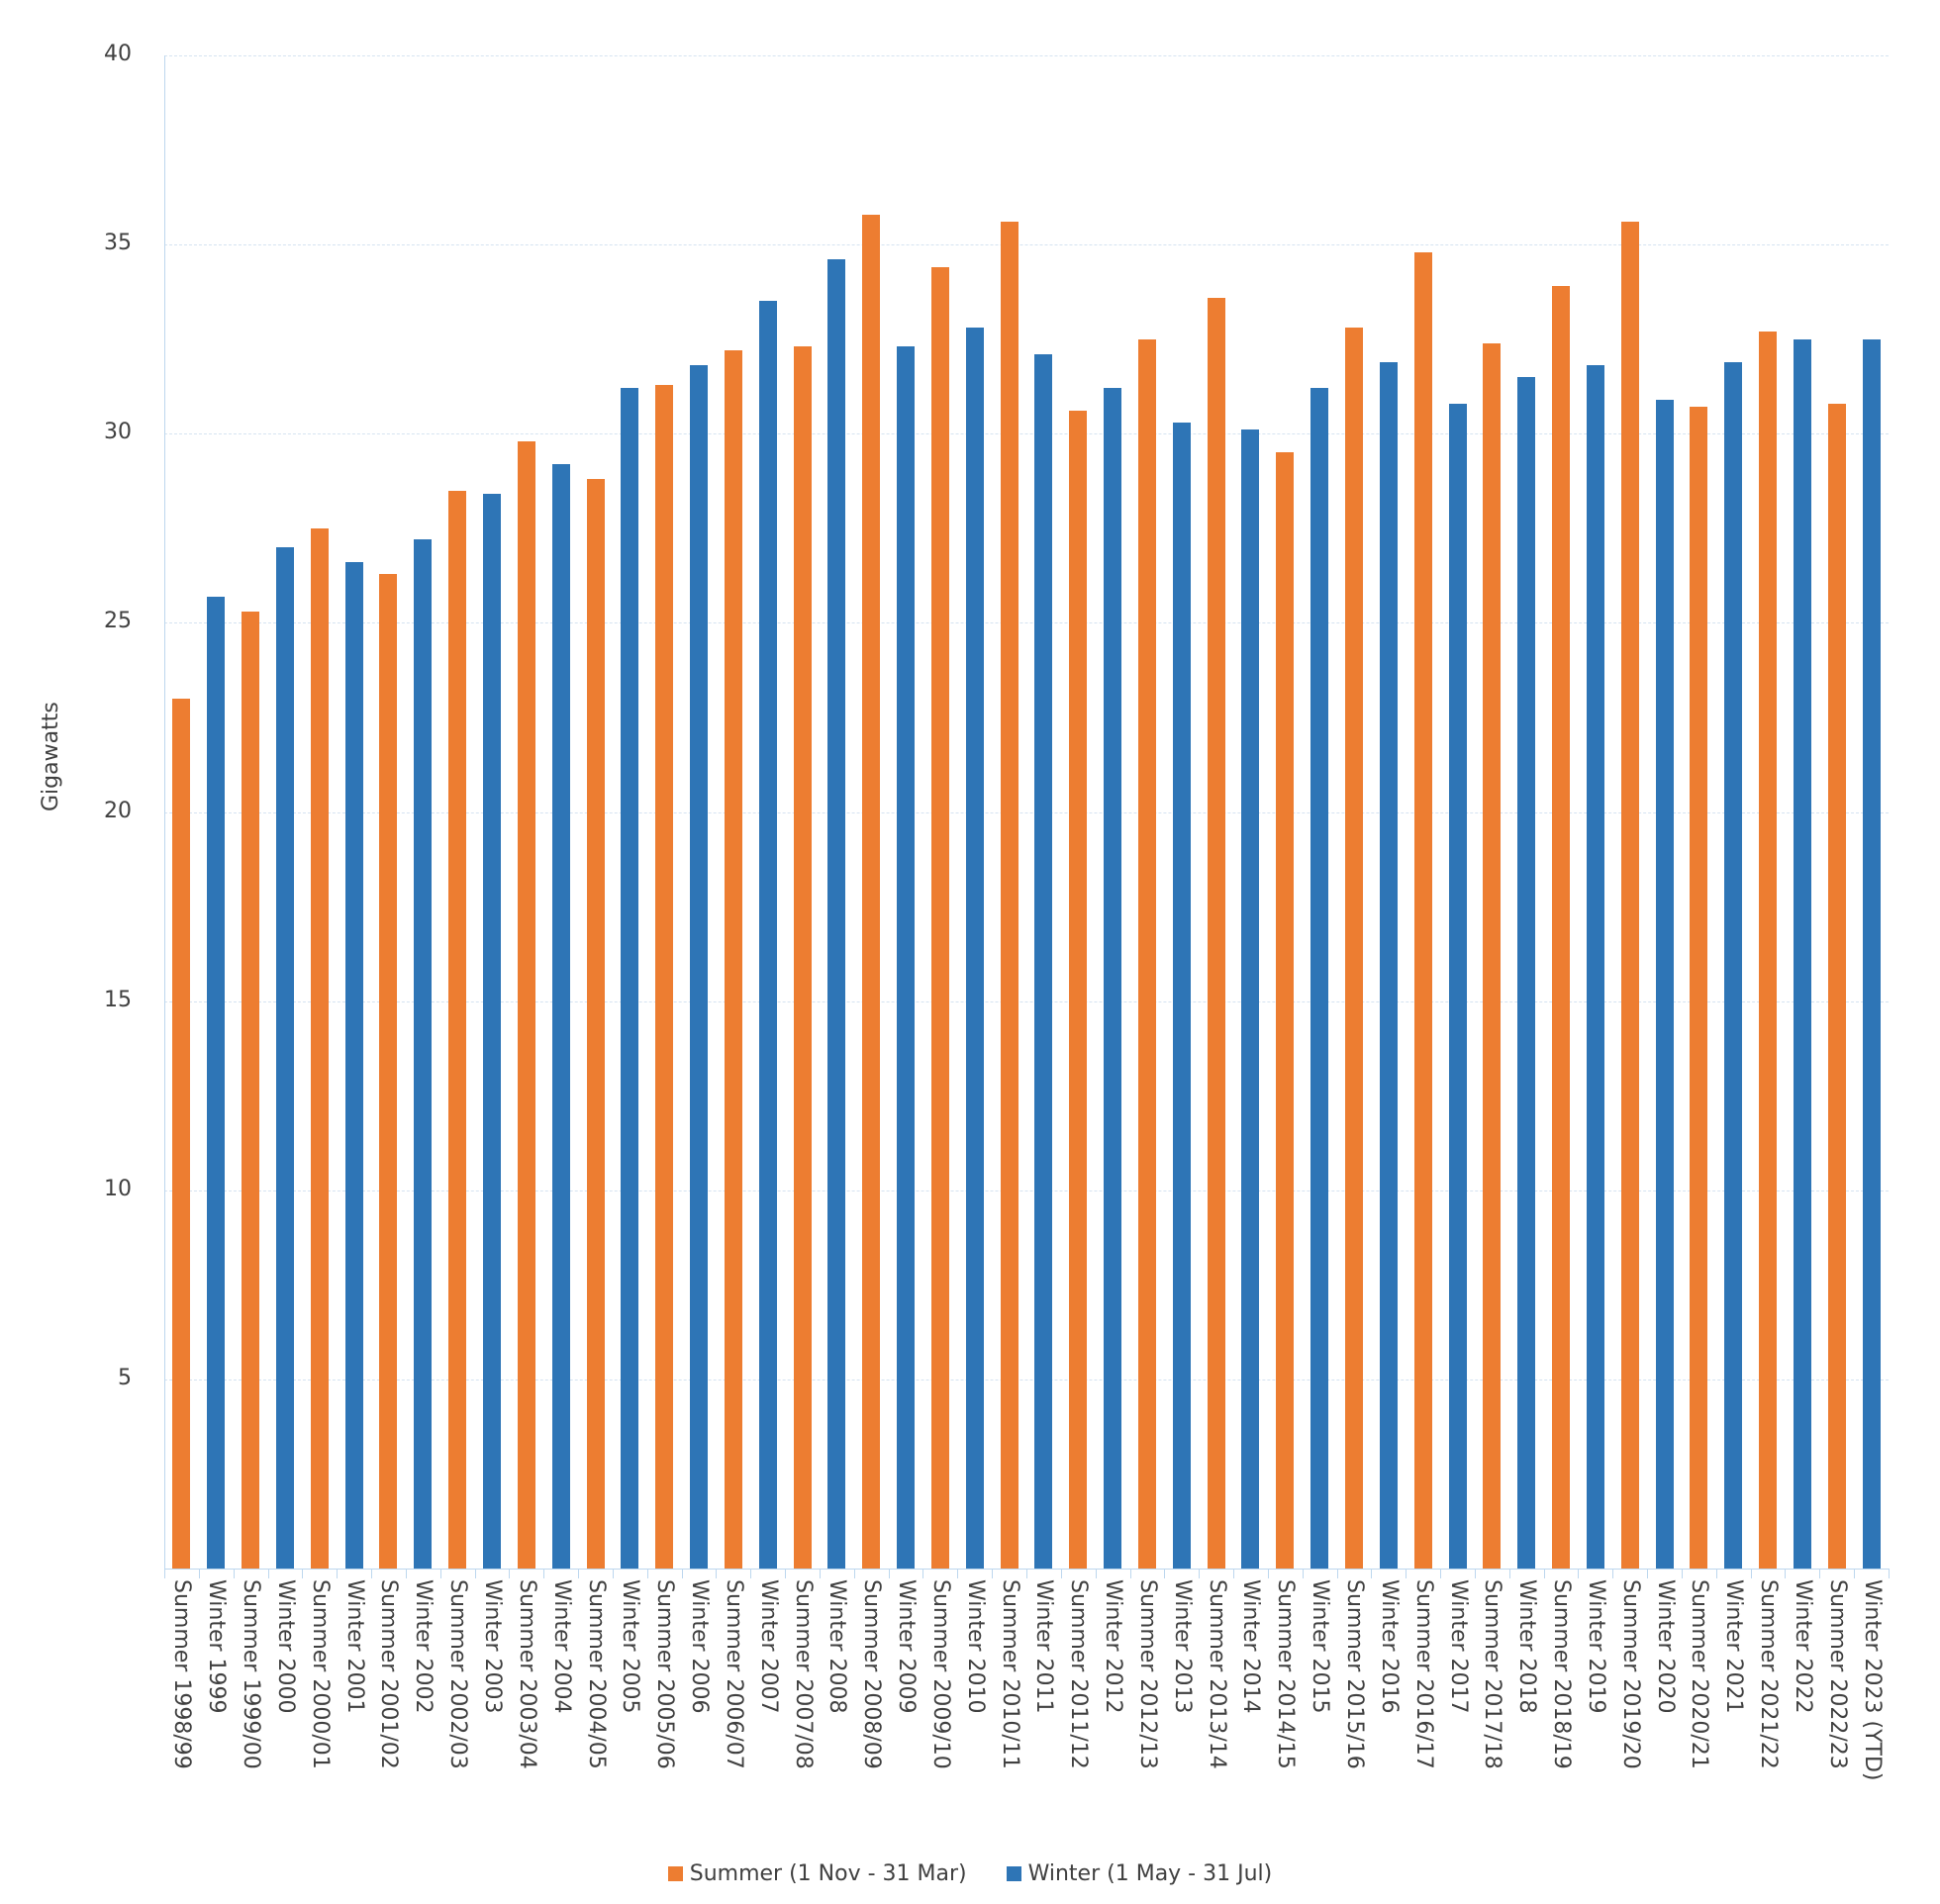  What do you see at coordinates (1492, 1674) in the screenshot?
I see `x-tick-label: Summer 2017/18` at bounding box center [1492, 1674].